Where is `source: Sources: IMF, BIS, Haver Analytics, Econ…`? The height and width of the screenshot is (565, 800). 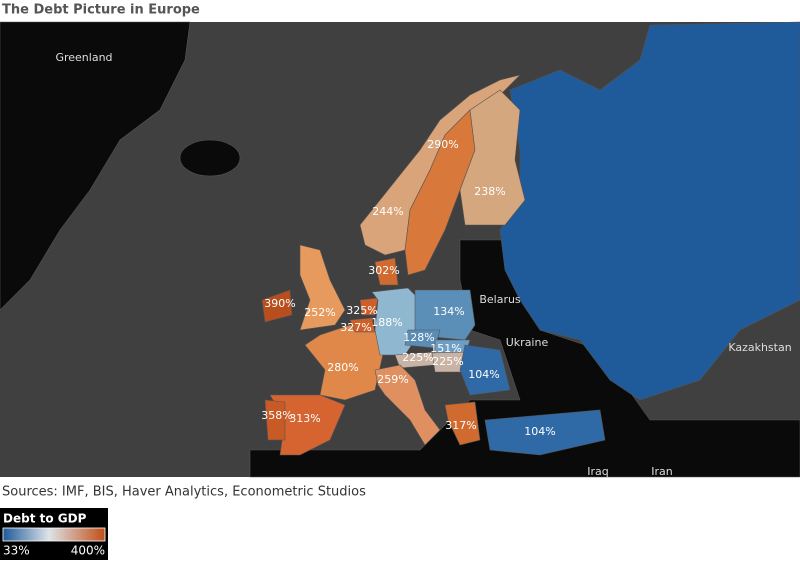 source: Sources: IMF, BIS, Haver Analytics, Econ… is located at coordinates (184, 492).